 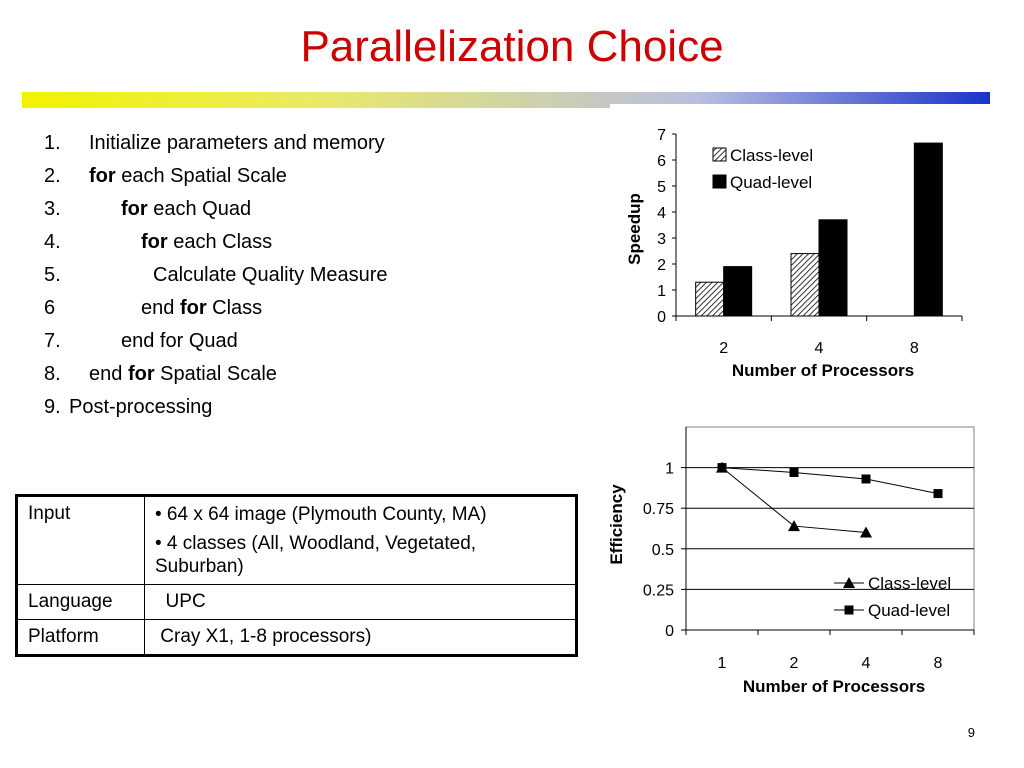 I want to click on step-text: end for Class, so click(x=201, y=308).